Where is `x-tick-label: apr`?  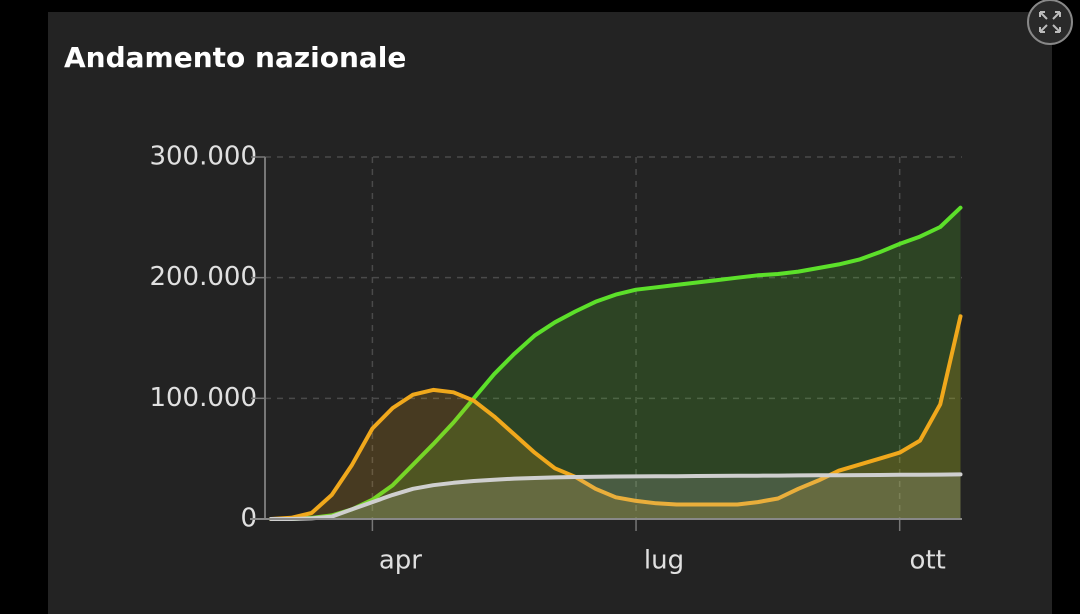 x-tick-label: apr is located at coordinates (400, 561).